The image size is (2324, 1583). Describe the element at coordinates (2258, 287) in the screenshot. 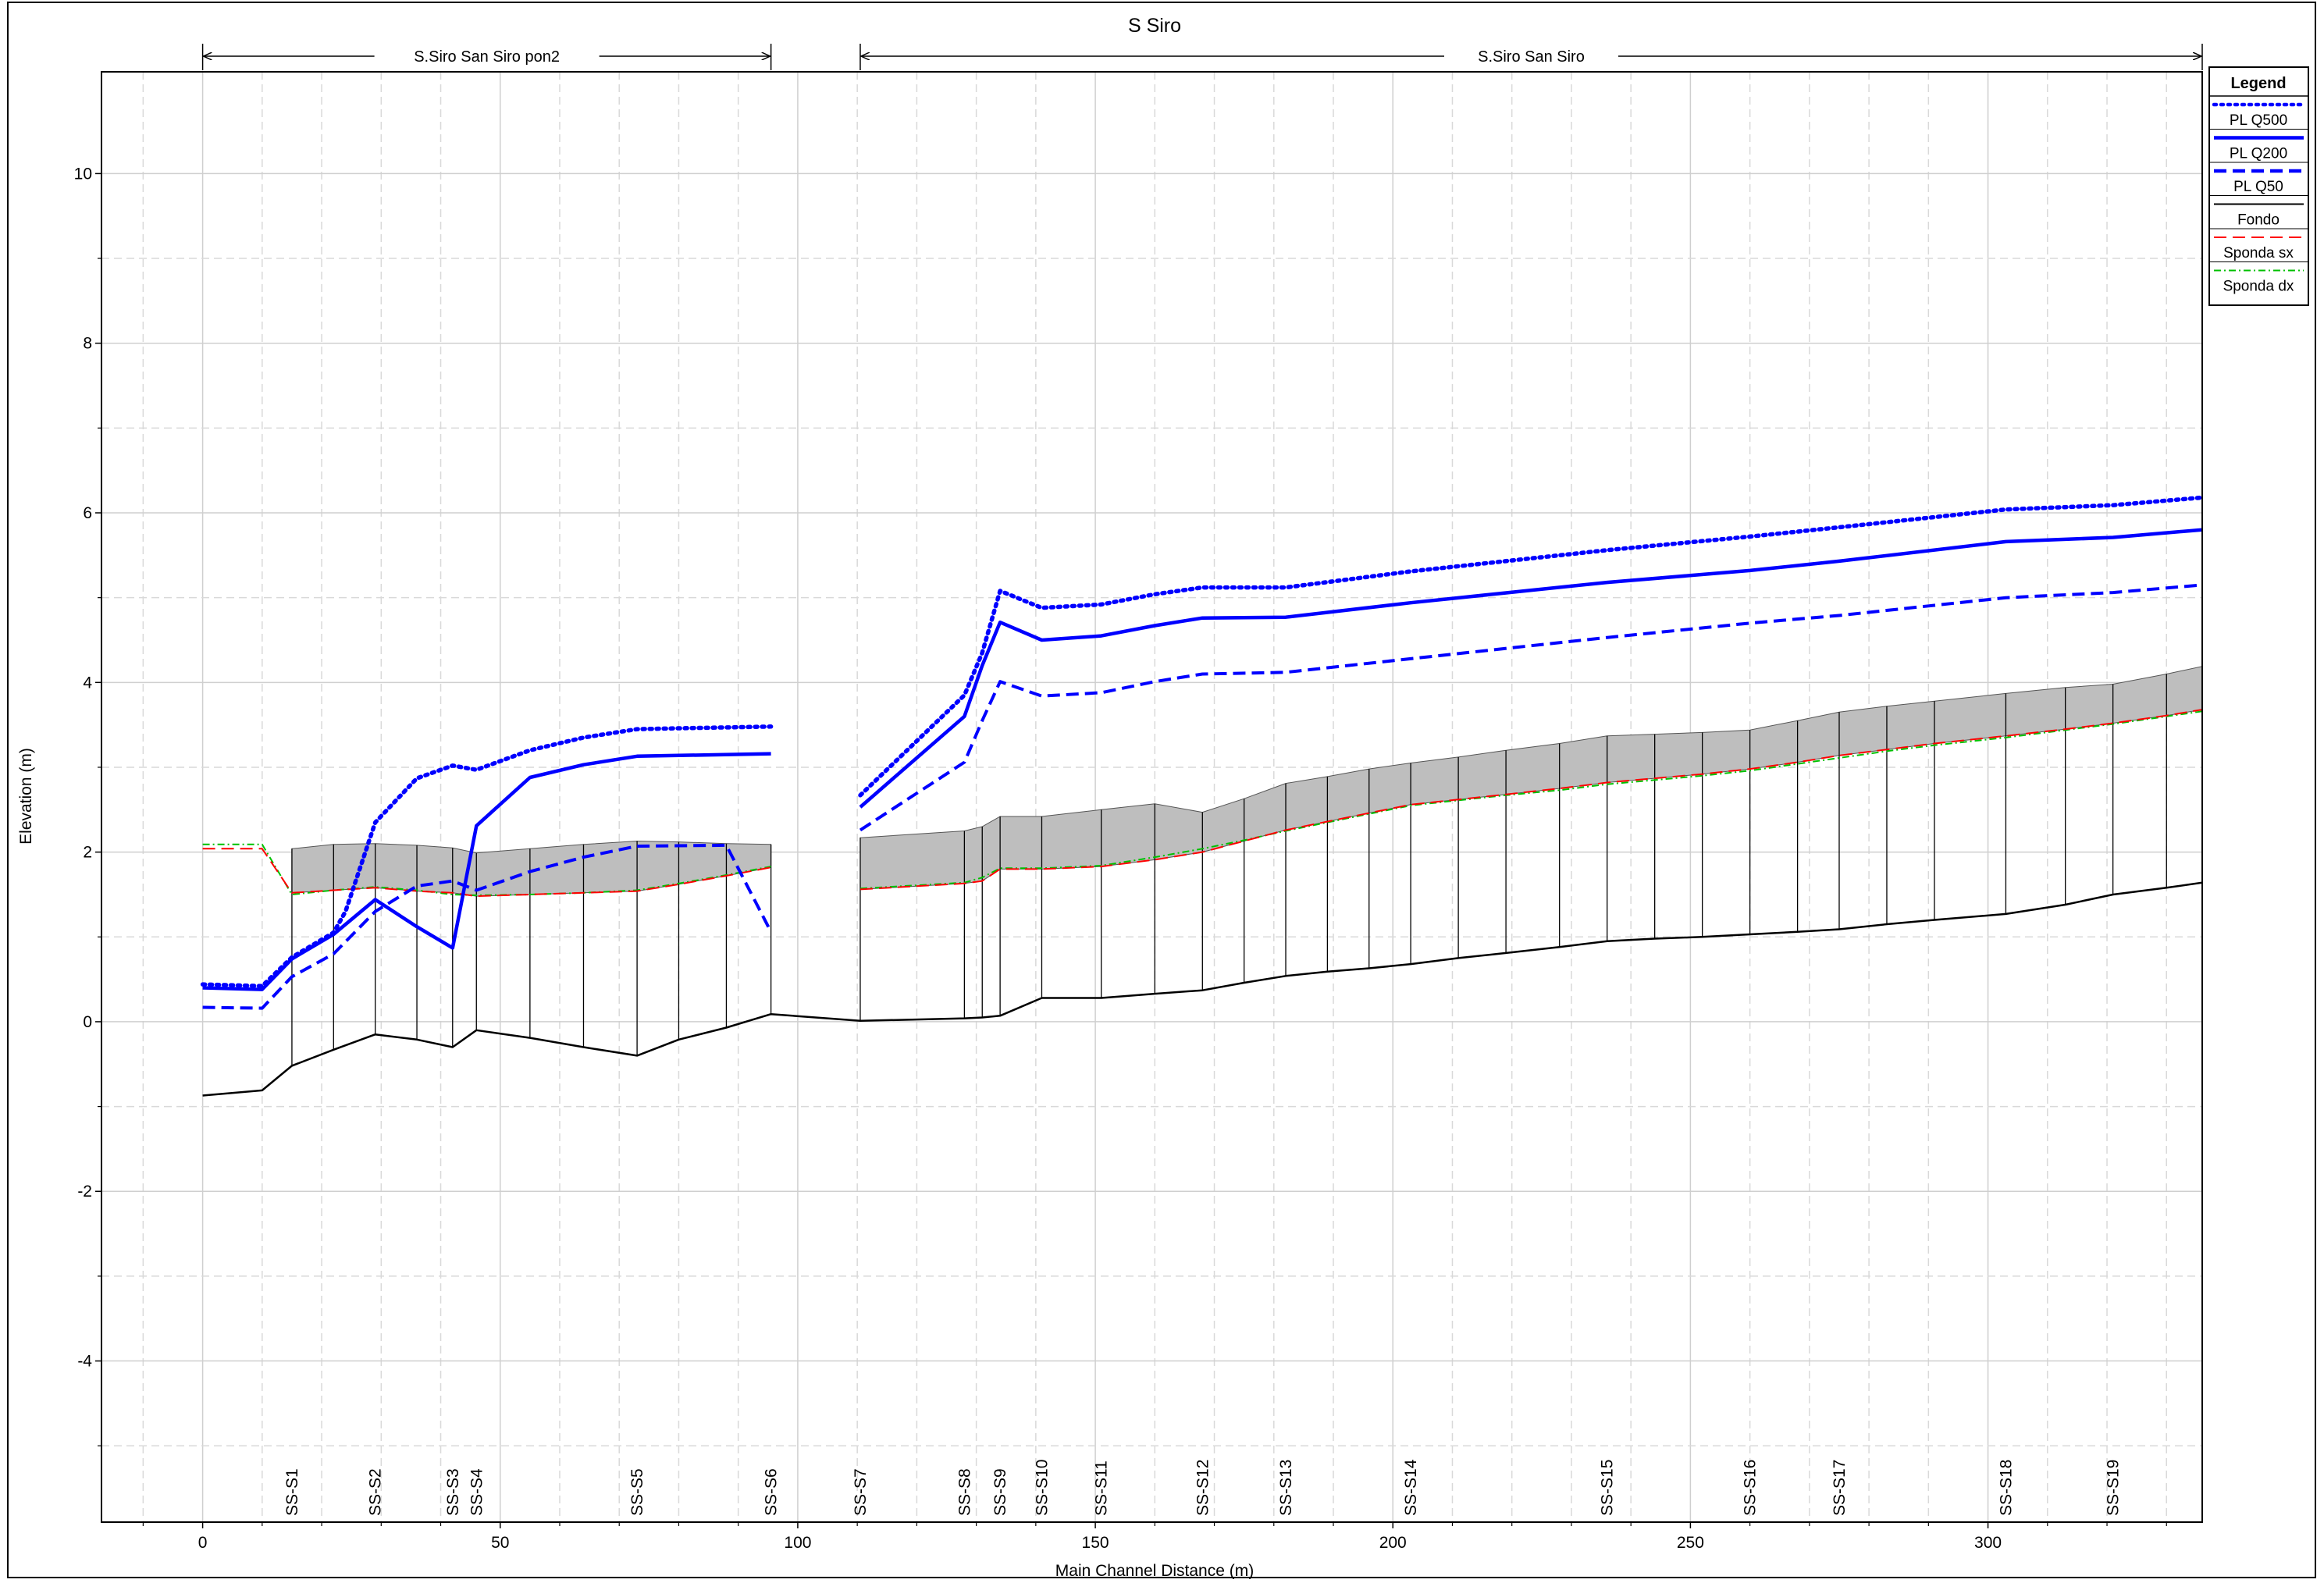

I see `legend-label: Sponda dx` at that location.